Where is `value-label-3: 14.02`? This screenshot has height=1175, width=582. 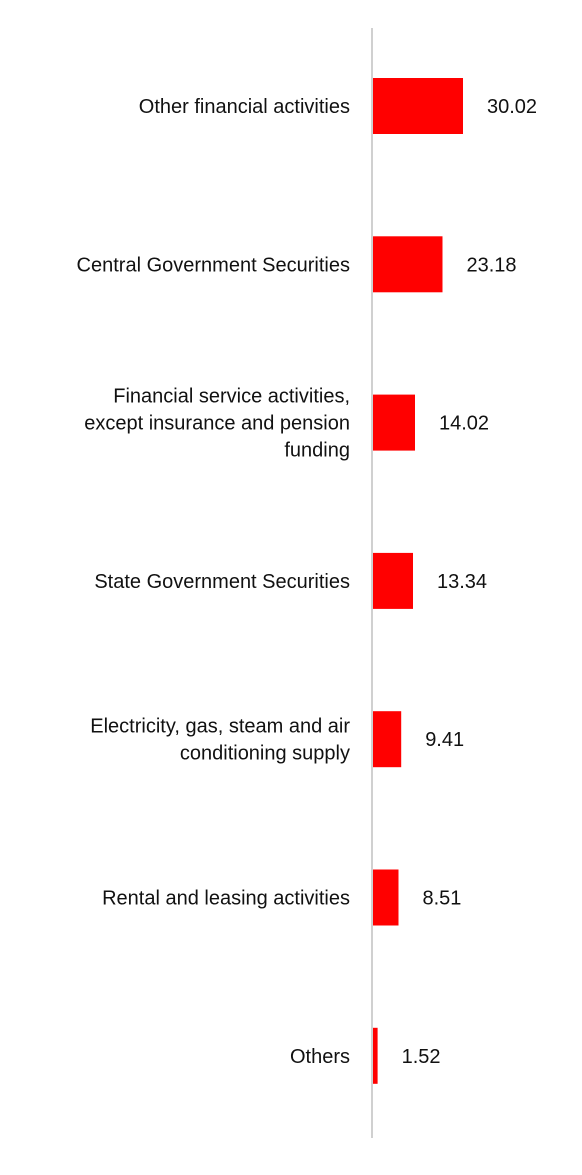 value-label-3: 14.02 is located at coordinates (464, 424).